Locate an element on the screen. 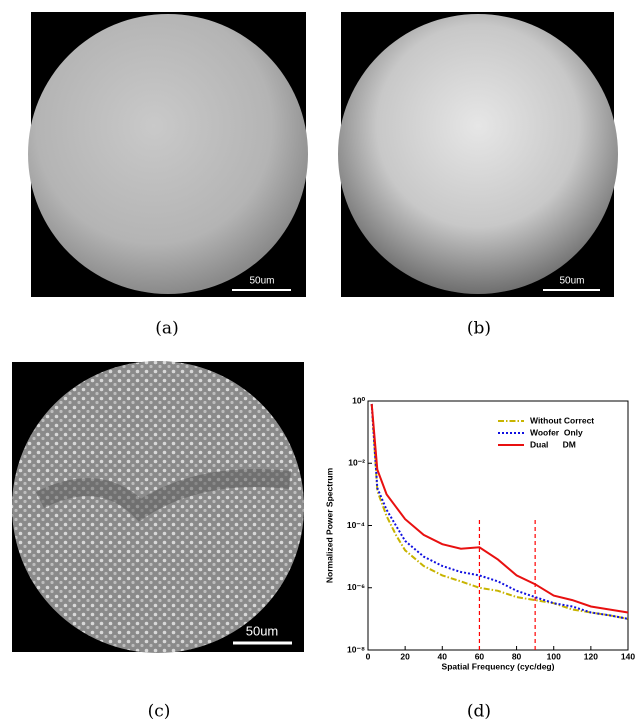  legend-label: Woofer Only is located at coordinates (556, 432).